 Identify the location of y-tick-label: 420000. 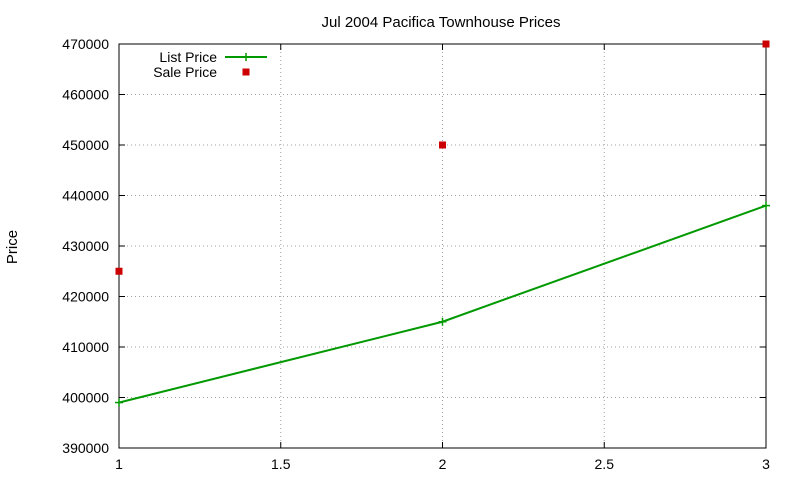
(85, 297).